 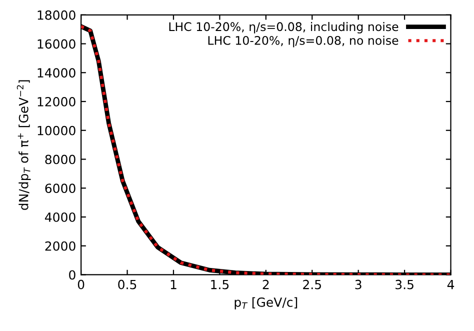 What do you see at coordinates (57, 73) in the screenshot?
I see `y-tick-label: 14000` at bounding box center [57, 73].